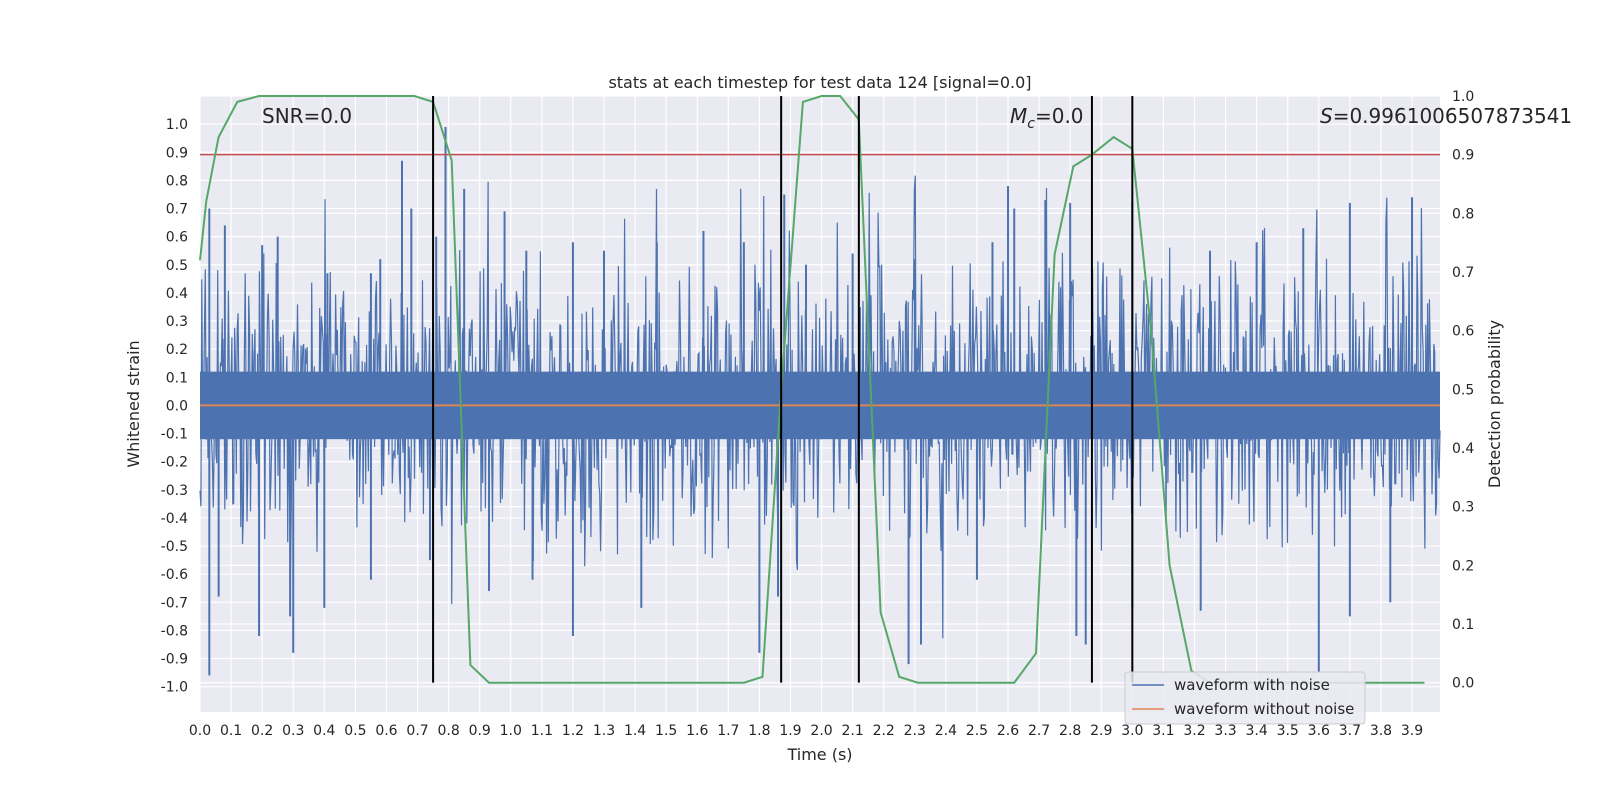 This screenshot has width=1600, height=800. Describe the element at coordinates (852, 731) in the screenshot. I see `x-tick-label: 2.1` at that location.